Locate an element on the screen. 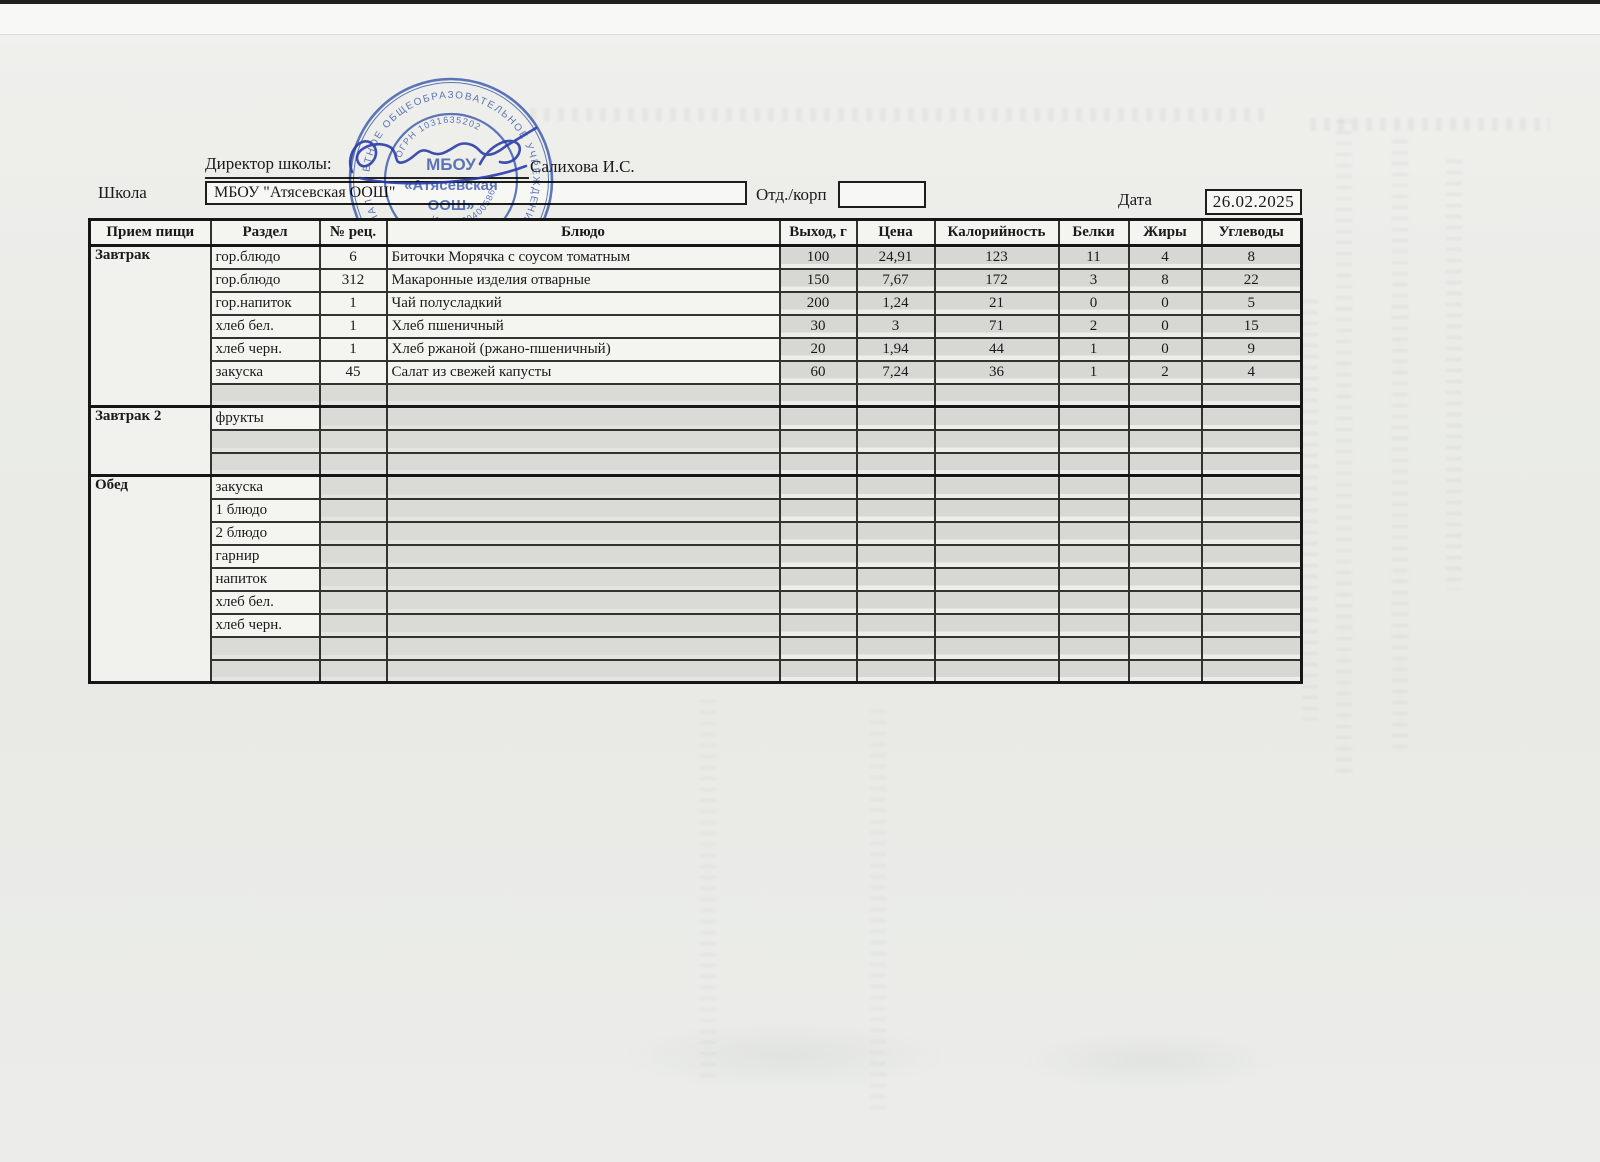 This screenshot has height=1162, width=1600. table-row: гор.напиток 1 Чай полусладкий 200 1,24 21 0 0 5 is located at coordinates (696, 303).